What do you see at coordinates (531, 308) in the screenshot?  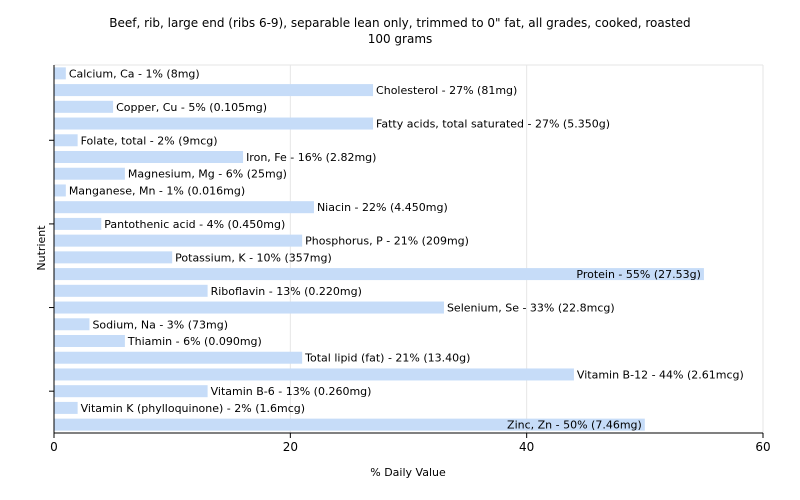 I see `bar-label: Selenium, Se - 33% (22.8mcg)` at bounding box center [531, 308].